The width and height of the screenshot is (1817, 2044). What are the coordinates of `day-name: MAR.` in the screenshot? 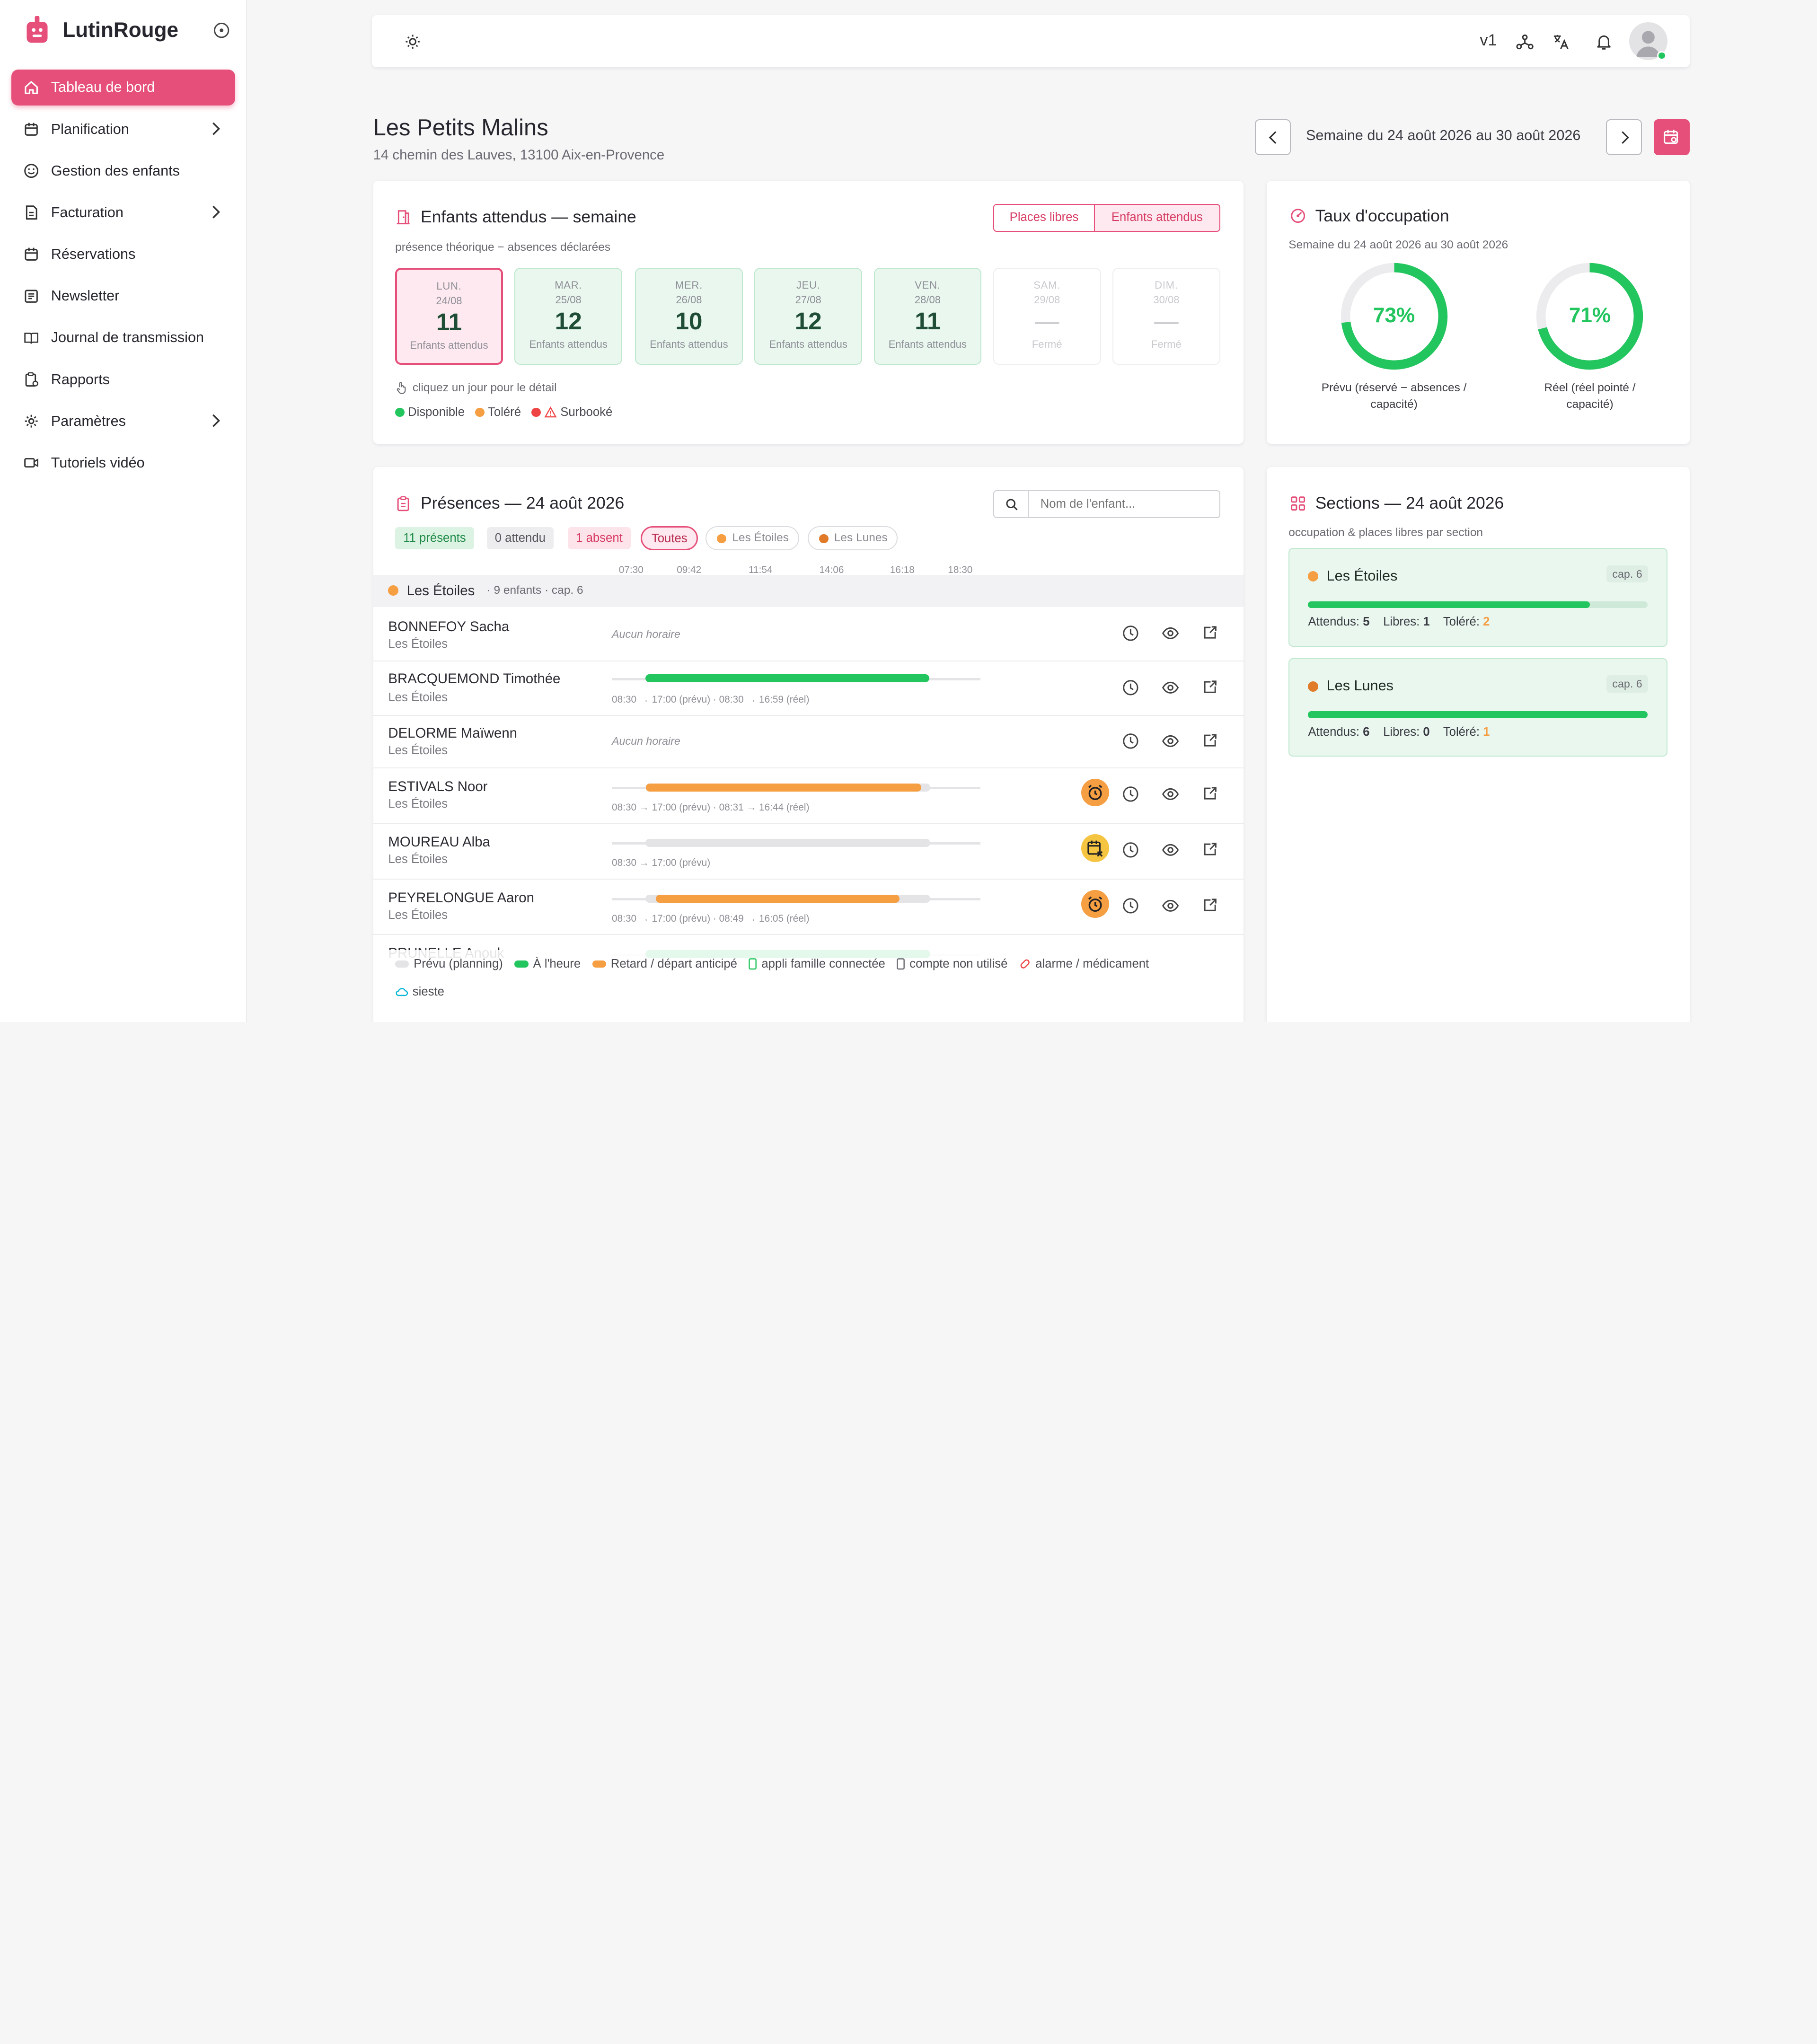 It's located at (569, 285).